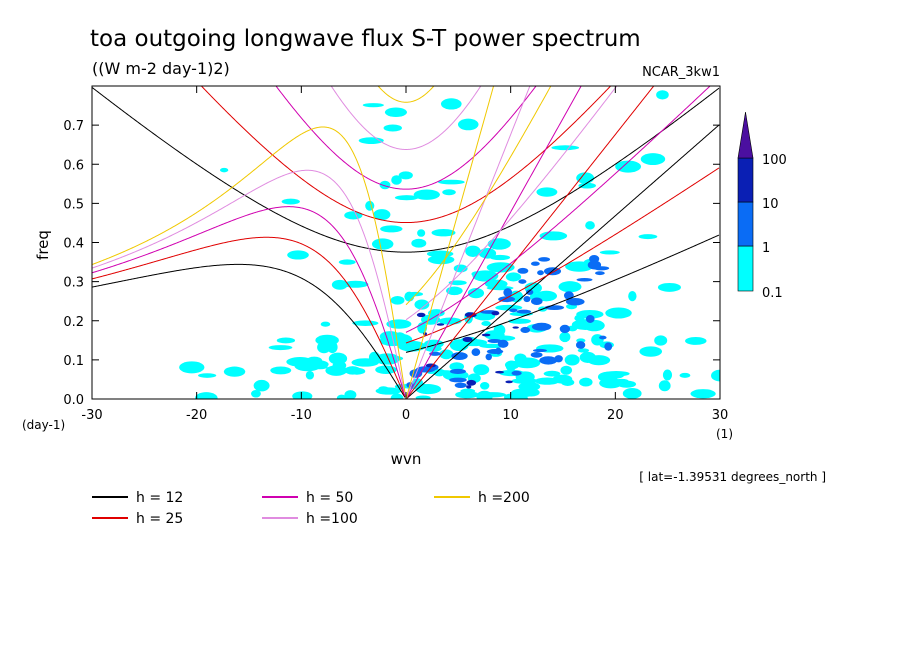 The image size is (904, 654). I want to click on x-tick-label: 30, so click(720, 415).